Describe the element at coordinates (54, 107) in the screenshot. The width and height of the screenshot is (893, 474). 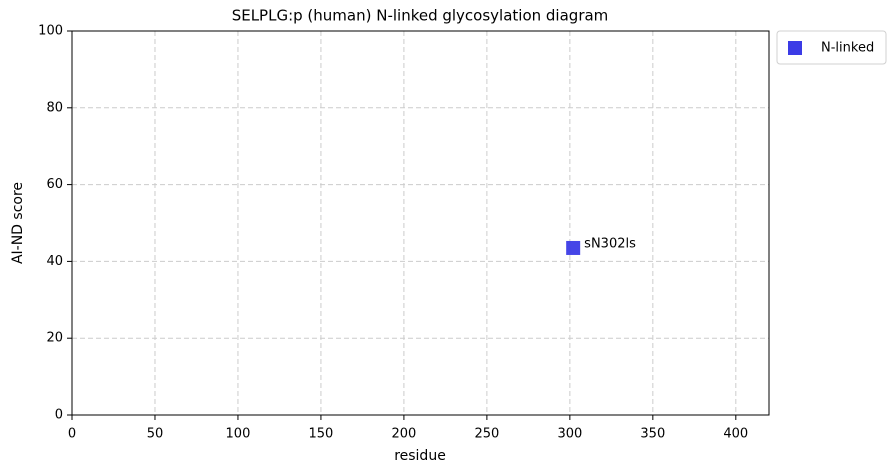
I see `y-tick-label: 80` at that location.